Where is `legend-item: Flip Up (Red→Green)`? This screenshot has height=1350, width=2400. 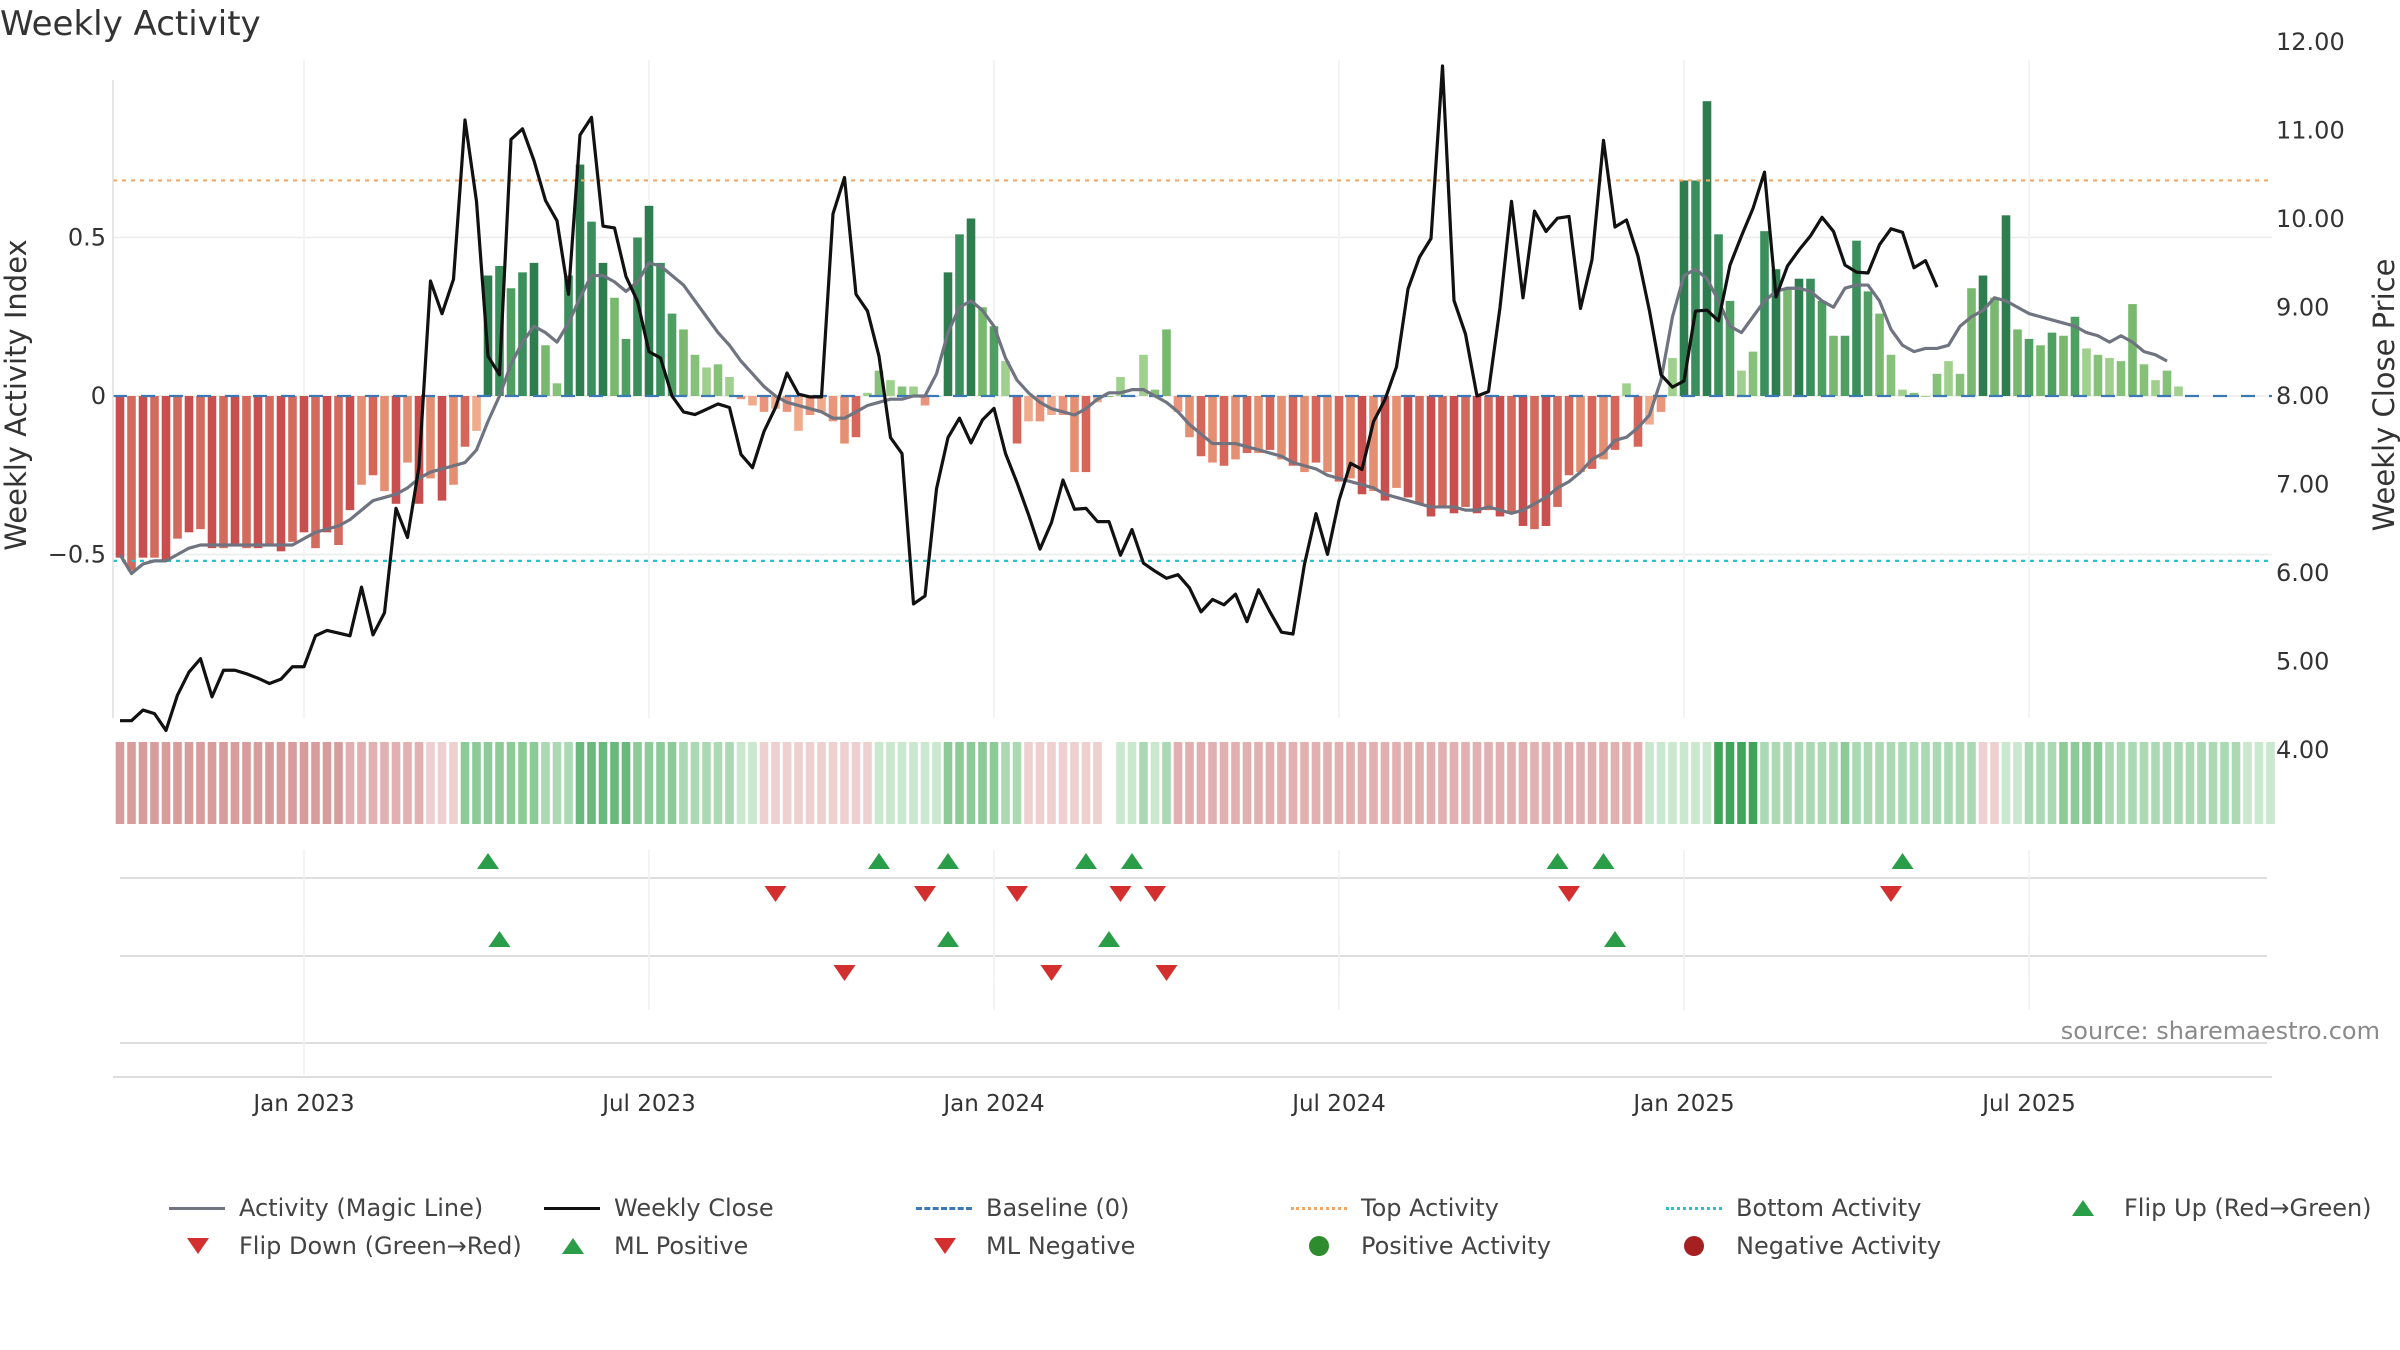
legend-item: Flip Up (Red→Green) is located at coordinates (2211, 1208).